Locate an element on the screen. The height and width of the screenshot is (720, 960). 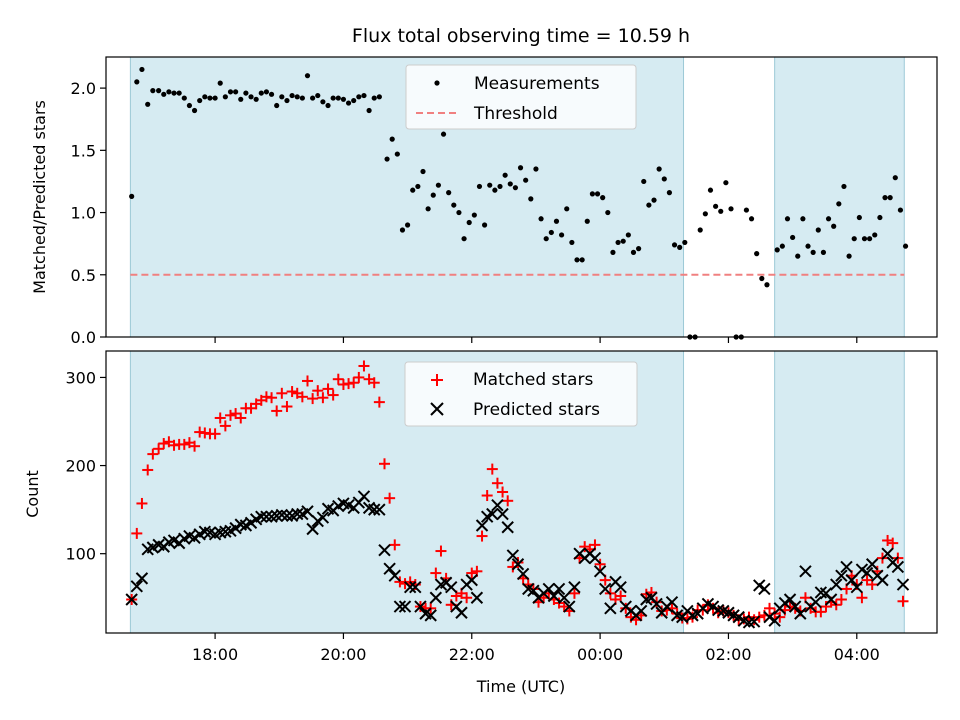
legend-measurements-label: Measurements is located at coordinates (537, 84).